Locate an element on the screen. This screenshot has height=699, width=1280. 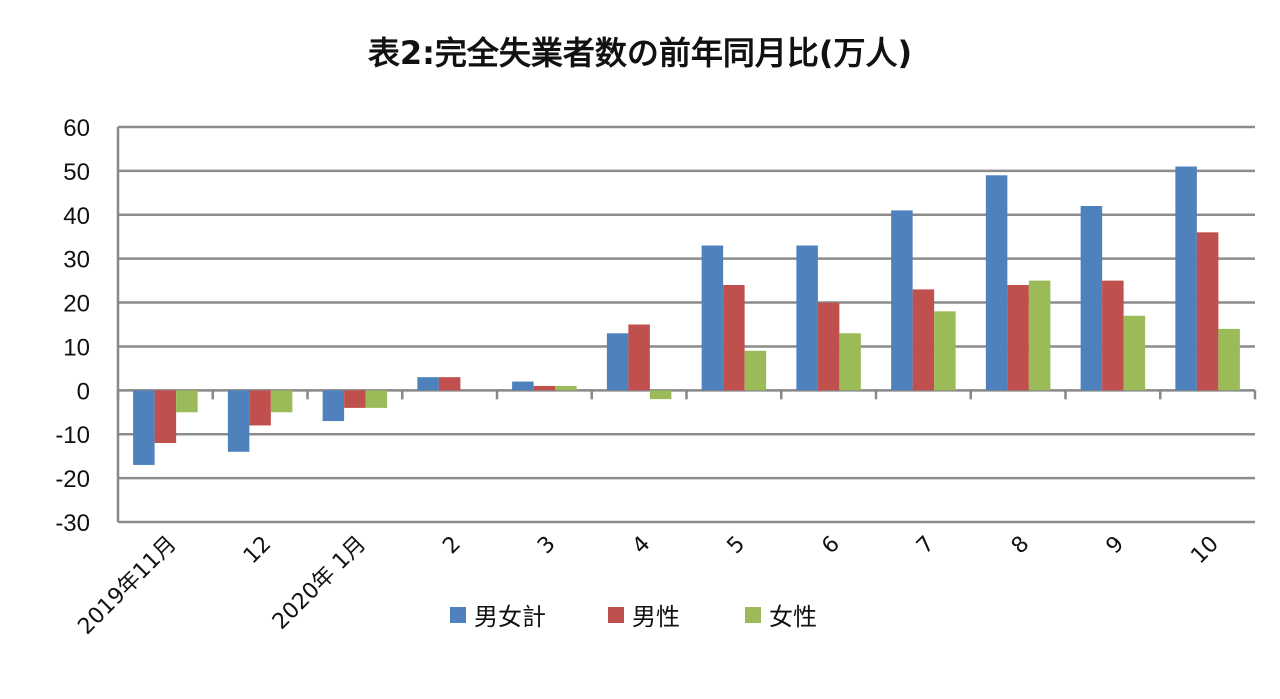
y-tick-label: 10 is located at coordinates (76, 347).